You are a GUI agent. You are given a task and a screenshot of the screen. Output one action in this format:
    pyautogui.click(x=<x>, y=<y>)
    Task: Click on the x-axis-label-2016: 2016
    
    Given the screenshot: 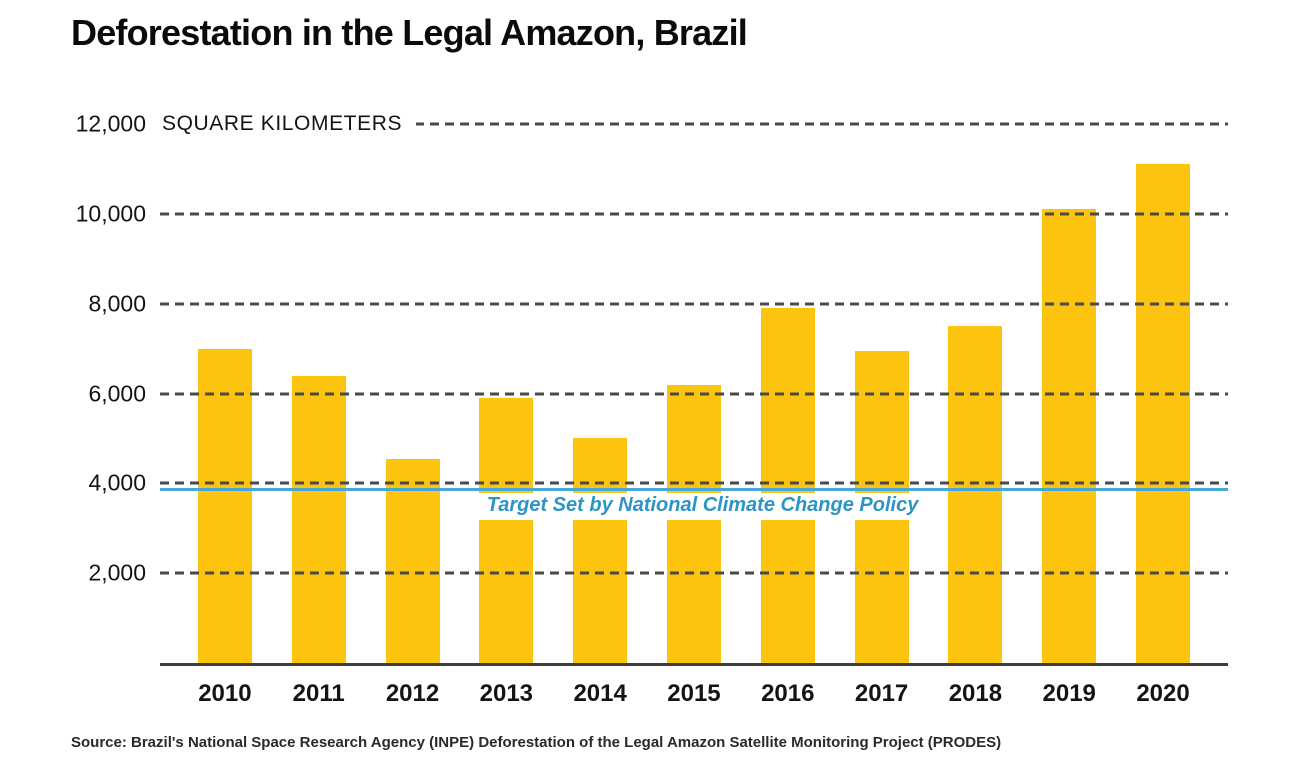 What is the action you would take?
    pyautogui.click(x=788, y=693)
    